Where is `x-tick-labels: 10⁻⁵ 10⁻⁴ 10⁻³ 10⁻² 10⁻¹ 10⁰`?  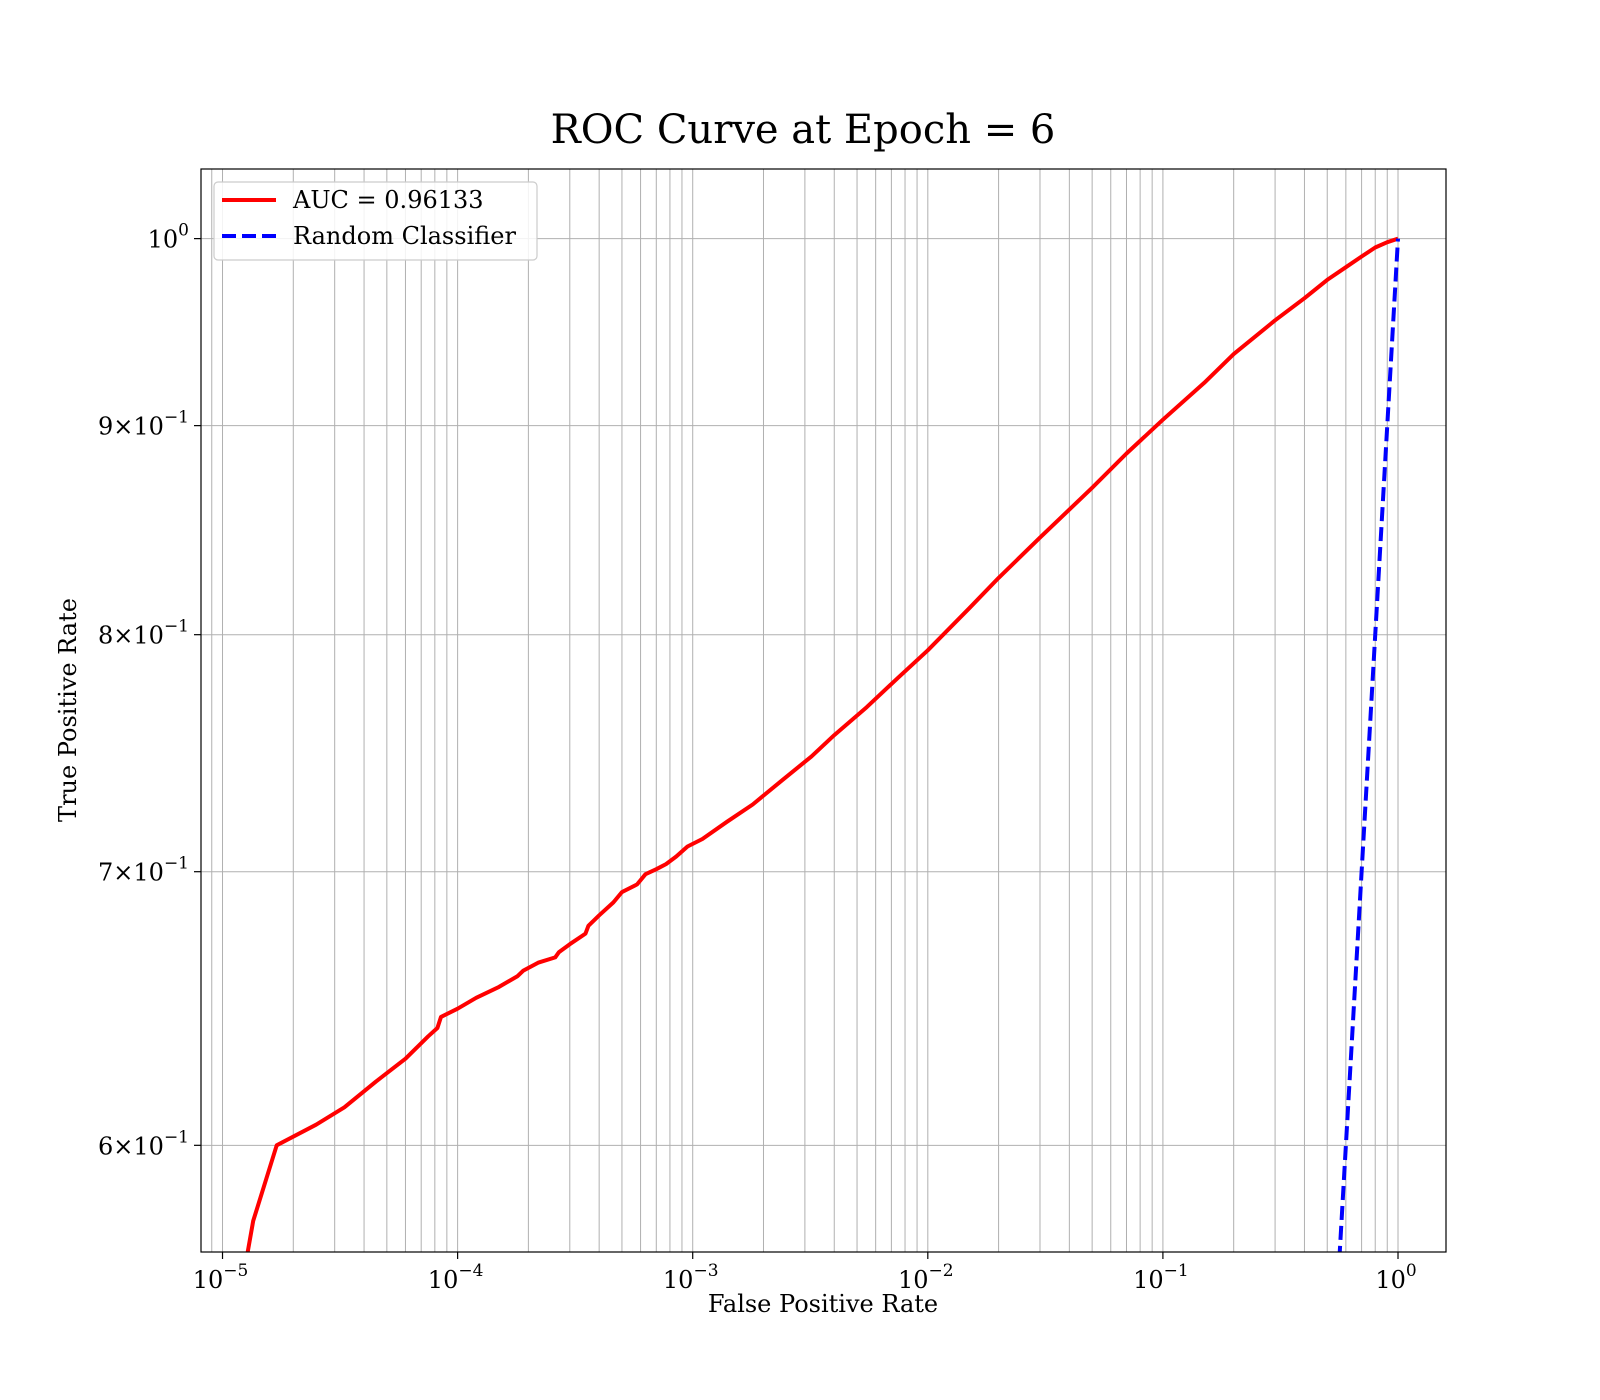 x-tick-labels: 10⁻⁵ 10⁻⁴ 10⁻³ 10⁻² 10⁻¹ 10⁰ is located at coordinates (805, 1273).